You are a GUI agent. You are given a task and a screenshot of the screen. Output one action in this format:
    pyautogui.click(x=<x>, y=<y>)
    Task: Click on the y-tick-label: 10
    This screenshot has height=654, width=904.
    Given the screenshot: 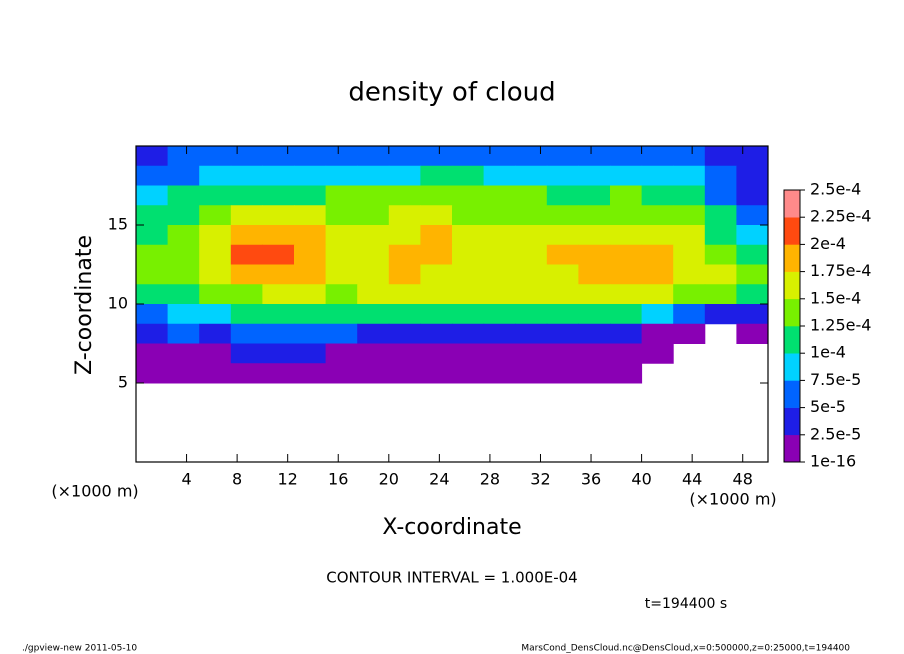 What is the action you would take?
    pyautogui.click(x=118, y=303)
    